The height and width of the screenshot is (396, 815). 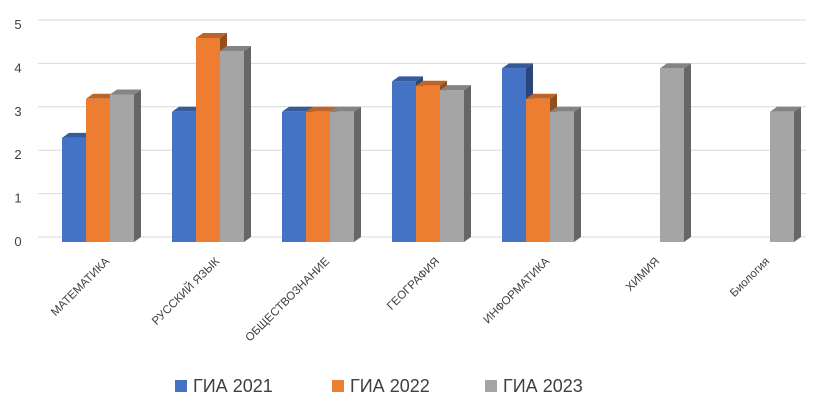 I want to click on x-tick-label: РУССКИЙ ЯЗЫК, so click(x=185, y=291).